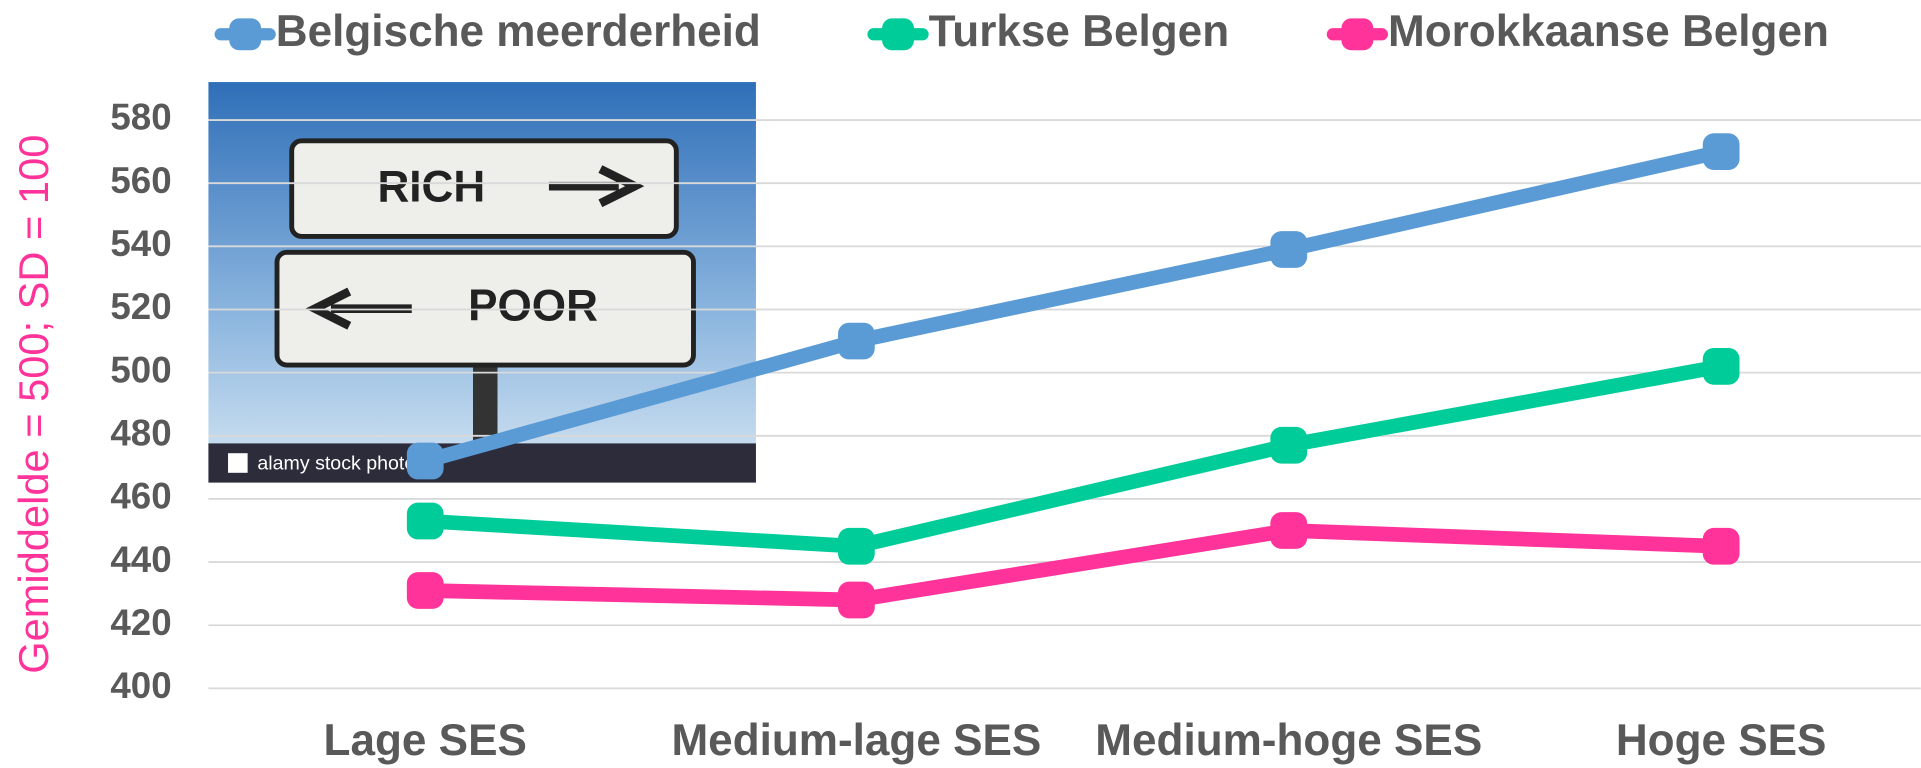 The height and width of the screenshot is (768, 1921). Describe the element at coordinates (140, 243) in the screenshot. I see `y-tick-label: 540` at that location.